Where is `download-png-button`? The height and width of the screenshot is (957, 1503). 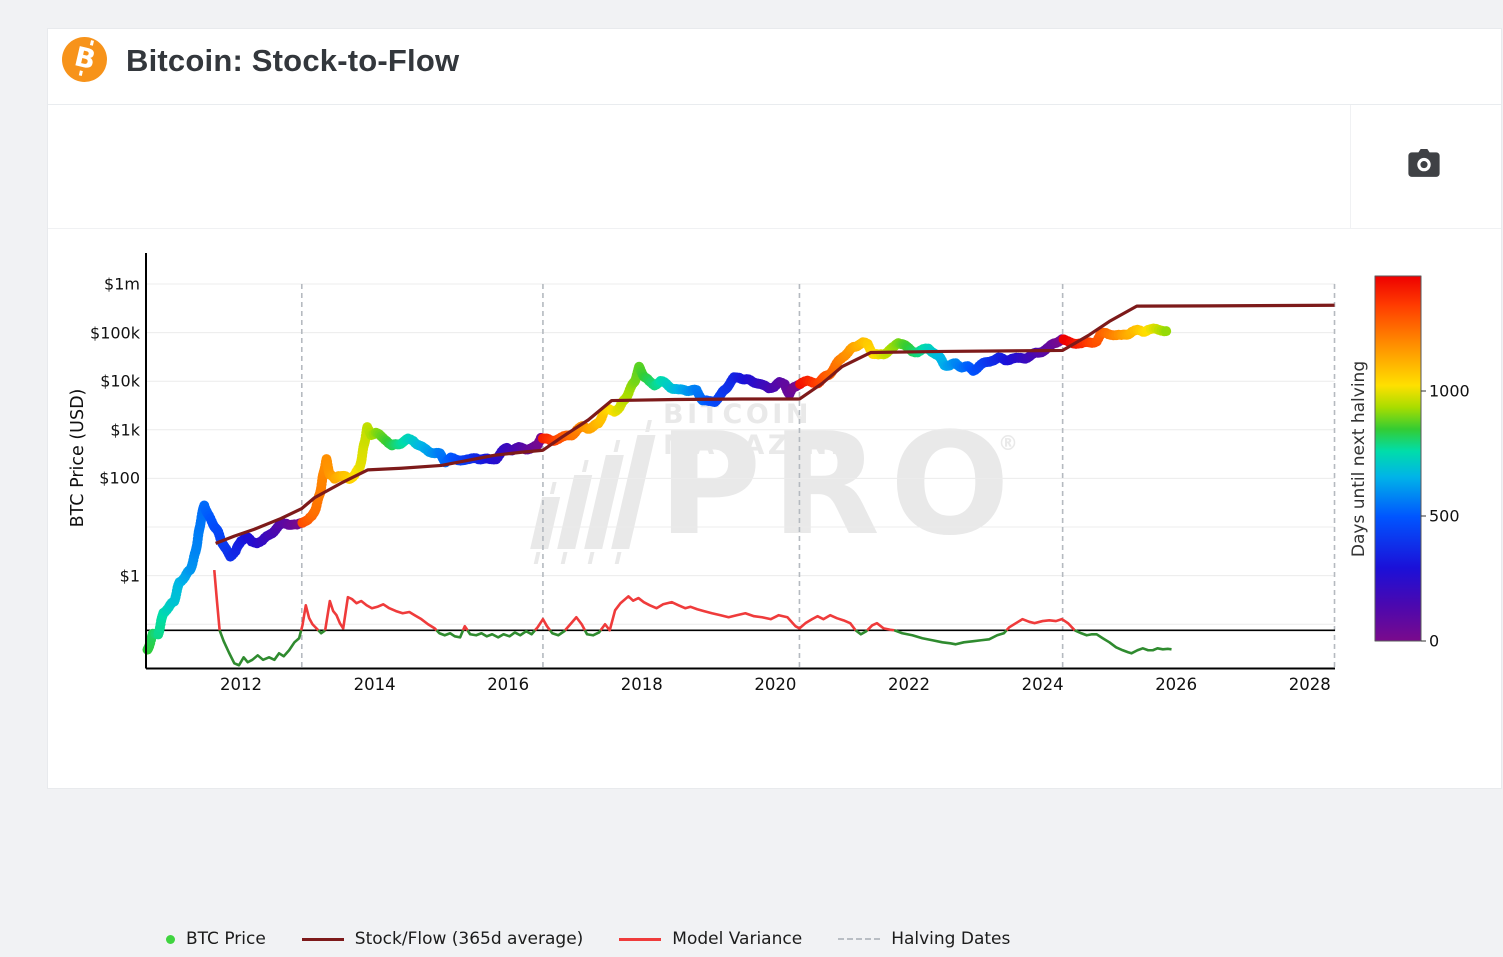
download-png-button is located at coordinates (1424, 165).